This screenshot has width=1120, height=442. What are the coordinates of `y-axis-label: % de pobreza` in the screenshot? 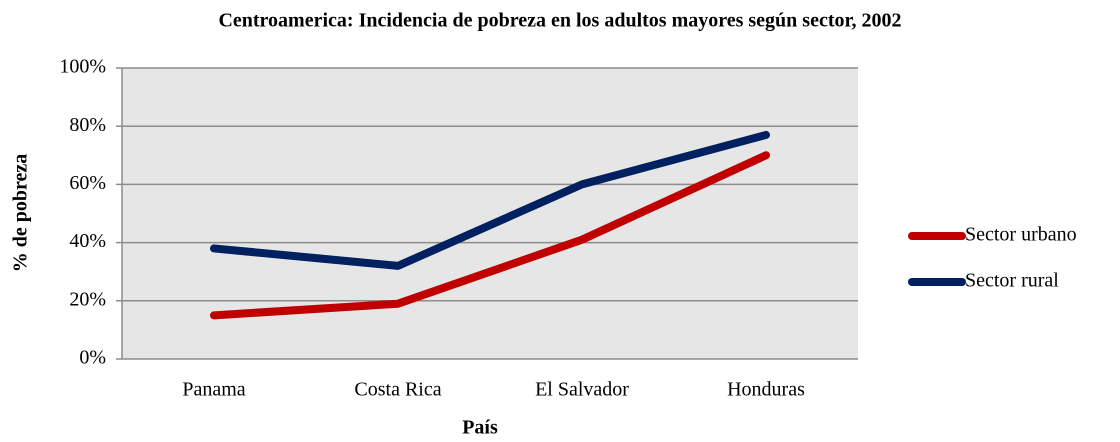 It's located at (21, 213).